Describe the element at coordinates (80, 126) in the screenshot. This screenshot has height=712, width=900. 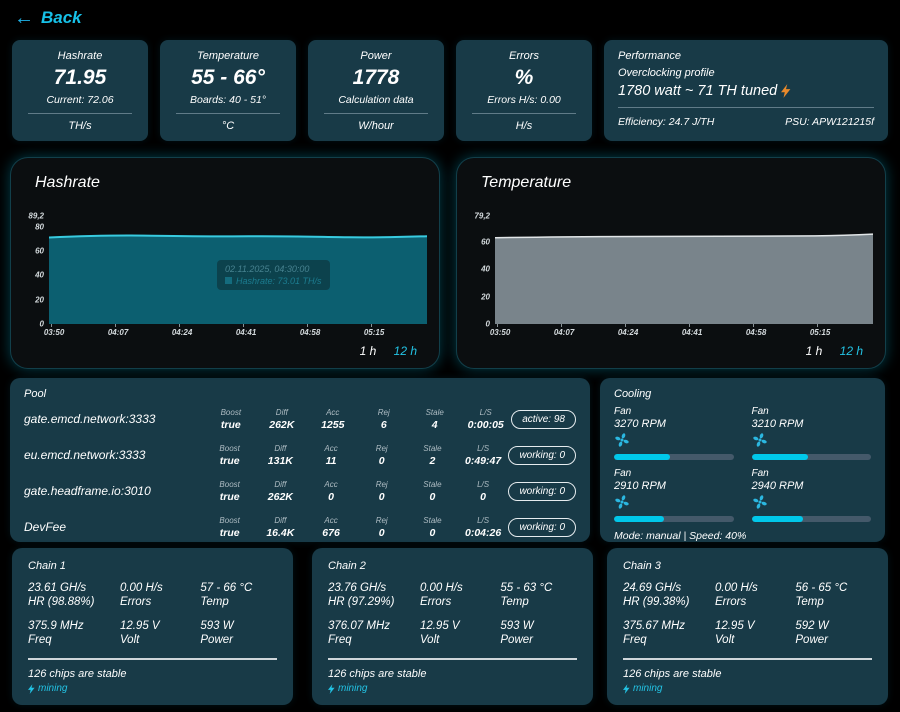
I see `stat-unit: TH/s` at that location.